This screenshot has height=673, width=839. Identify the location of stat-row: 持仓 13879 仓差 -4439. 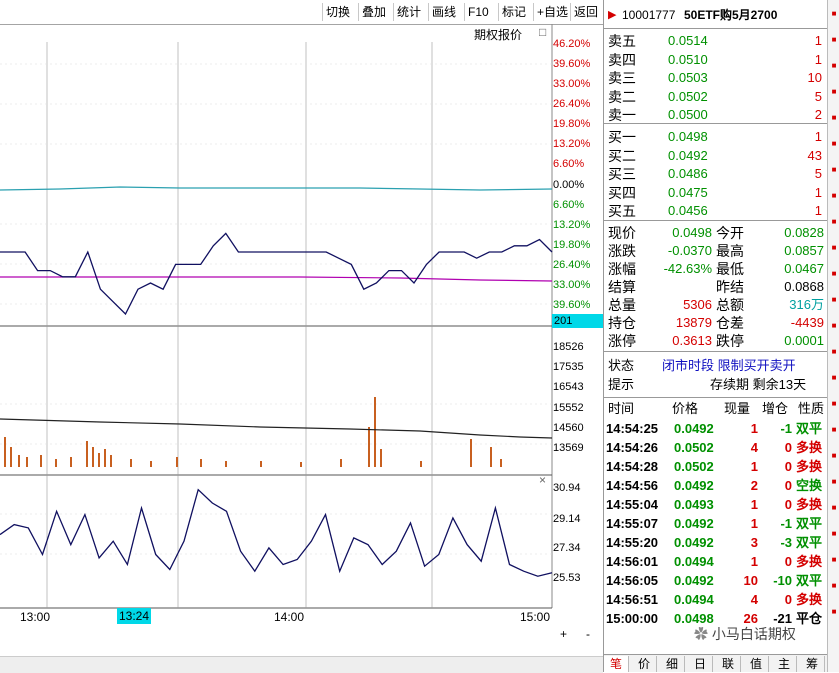
(716, 323).